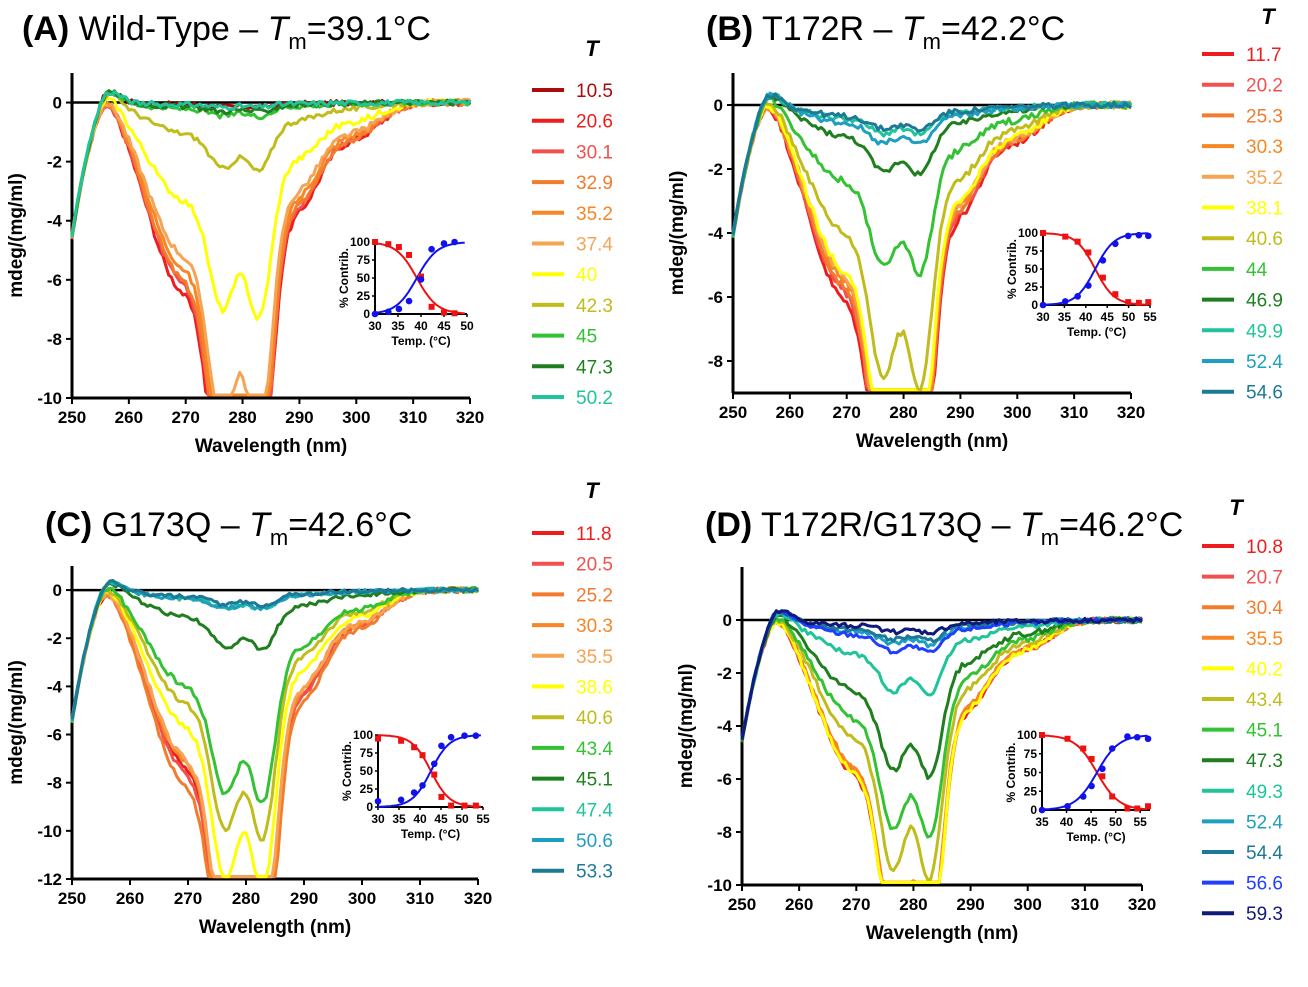 The width and height of the screenshot is (1308, 987). What do you see at coordinates (1264, 884) in the screenshot?
I see `legend-label: 56.6` at bounding box center [1264, 884].